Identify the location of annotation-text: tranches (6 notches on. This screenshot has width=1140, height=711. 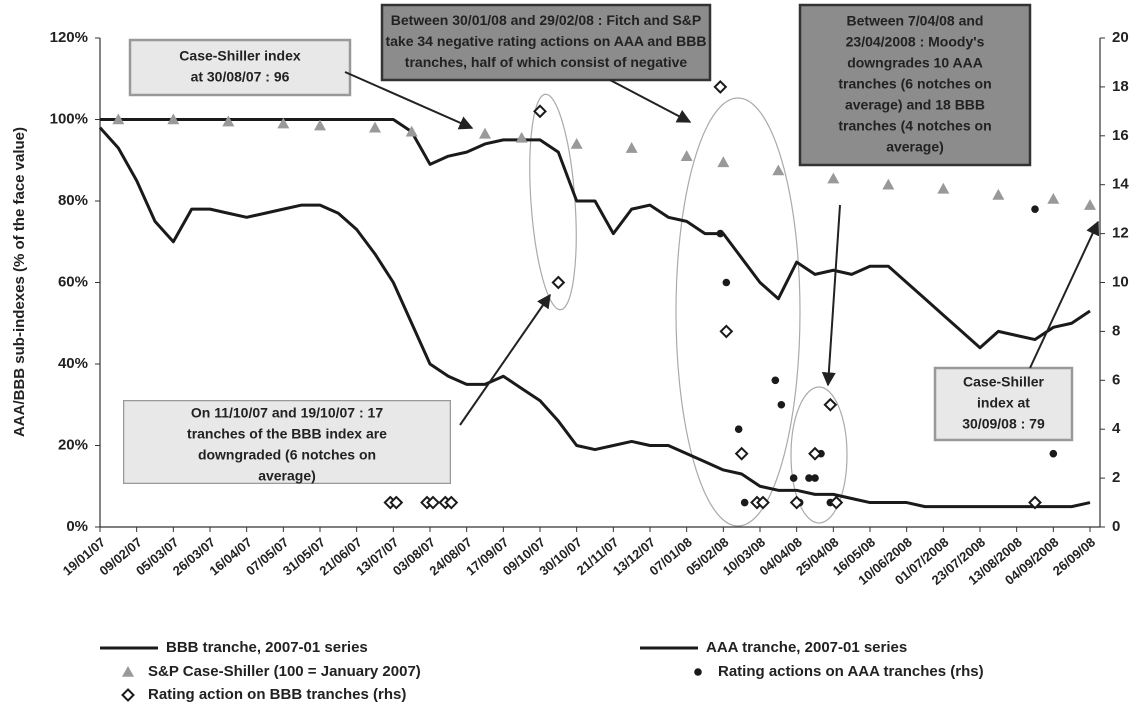
(914, 84).